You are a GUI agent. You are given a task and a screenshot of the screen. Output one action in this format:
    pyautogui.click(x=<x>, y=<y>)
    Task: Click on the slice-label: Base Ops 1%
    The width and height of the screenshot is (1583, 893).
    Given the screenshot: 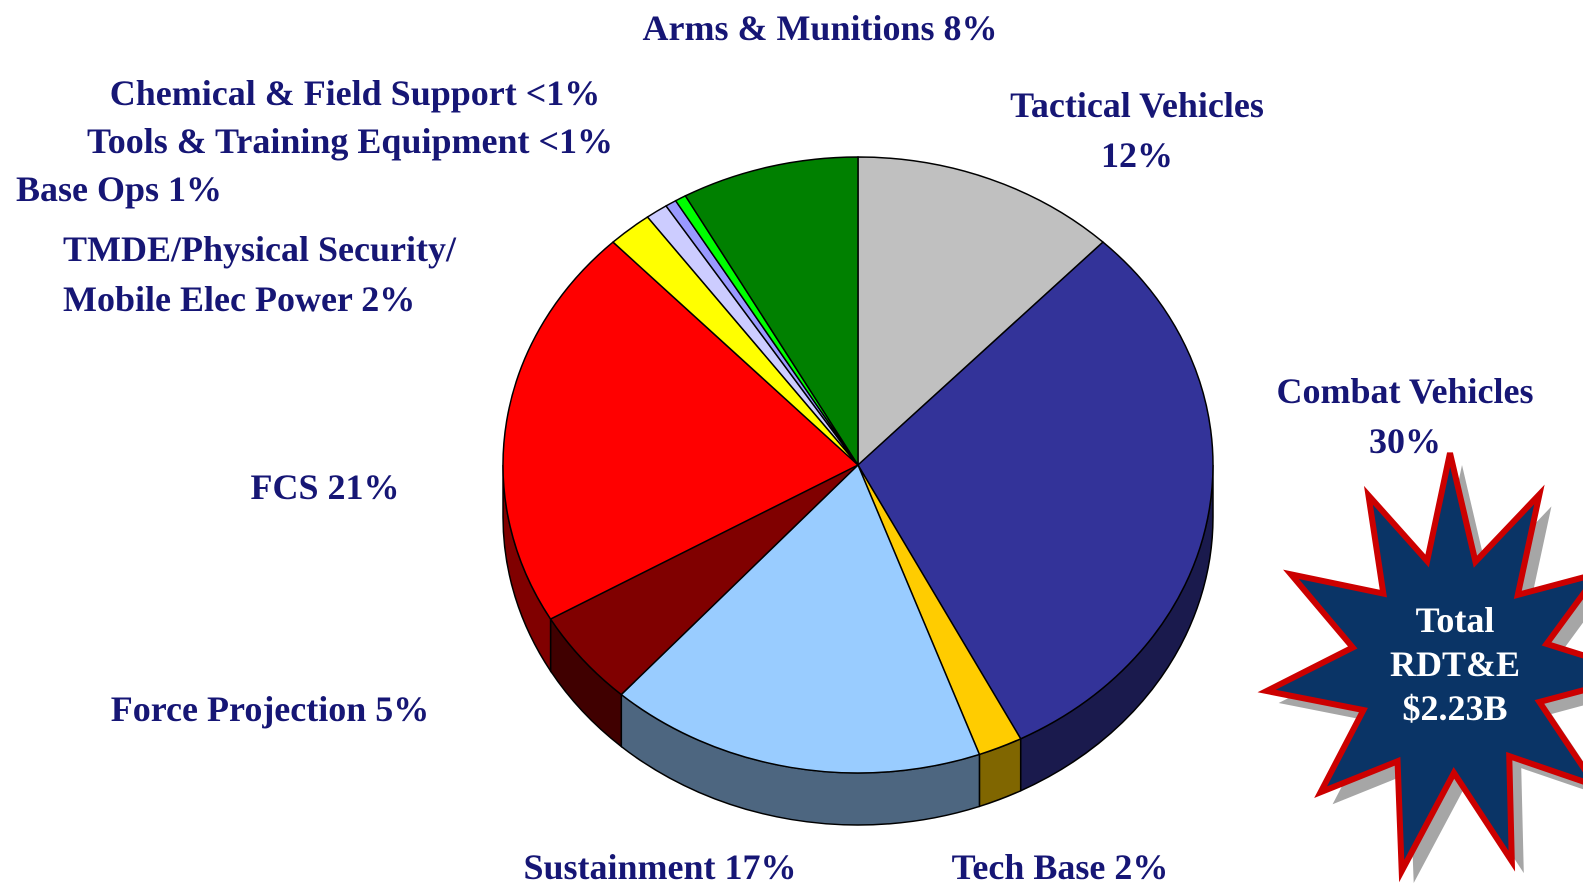 What is the action you would take?
    pyautogui.click(x=166, y=189)
    